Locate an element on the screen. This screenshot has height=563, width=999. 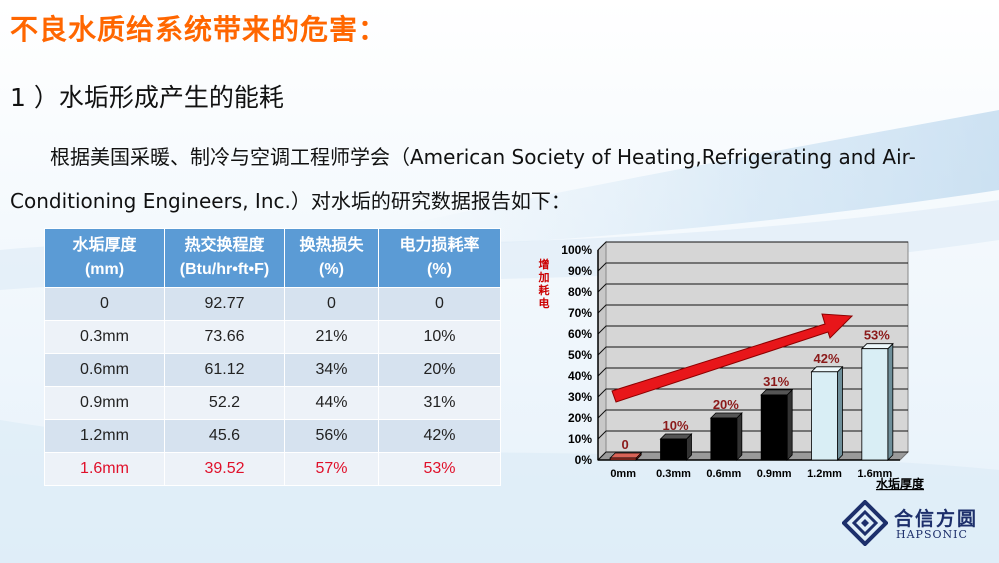
table-cell: 45.6 is located at coordinates (224, 436).